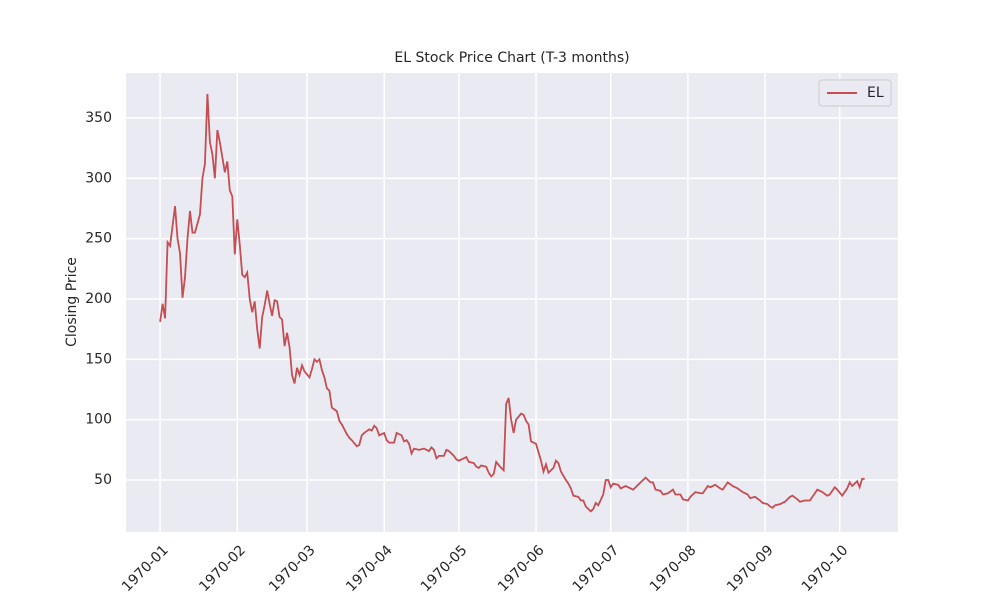 This screenshot has width=1000, height=604. Describe the element at coordinates (145, 568) in the screenshot. I see `x-tick-label: 1970-01` at that location.